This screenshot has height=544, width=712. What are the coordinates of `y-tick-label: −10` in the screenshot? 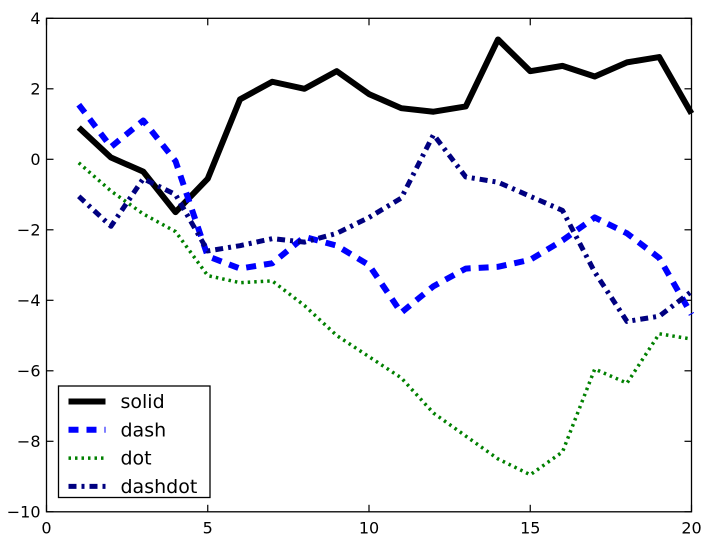 It's located at (24, 511).